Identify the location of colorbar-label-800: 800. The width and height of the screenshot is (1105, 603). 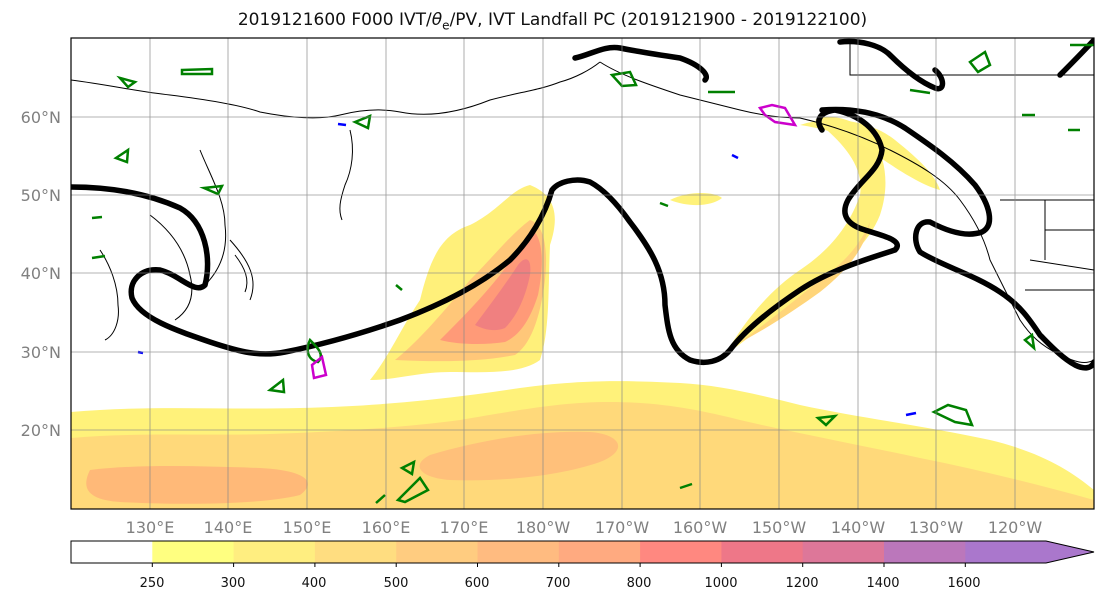
(639, 583).